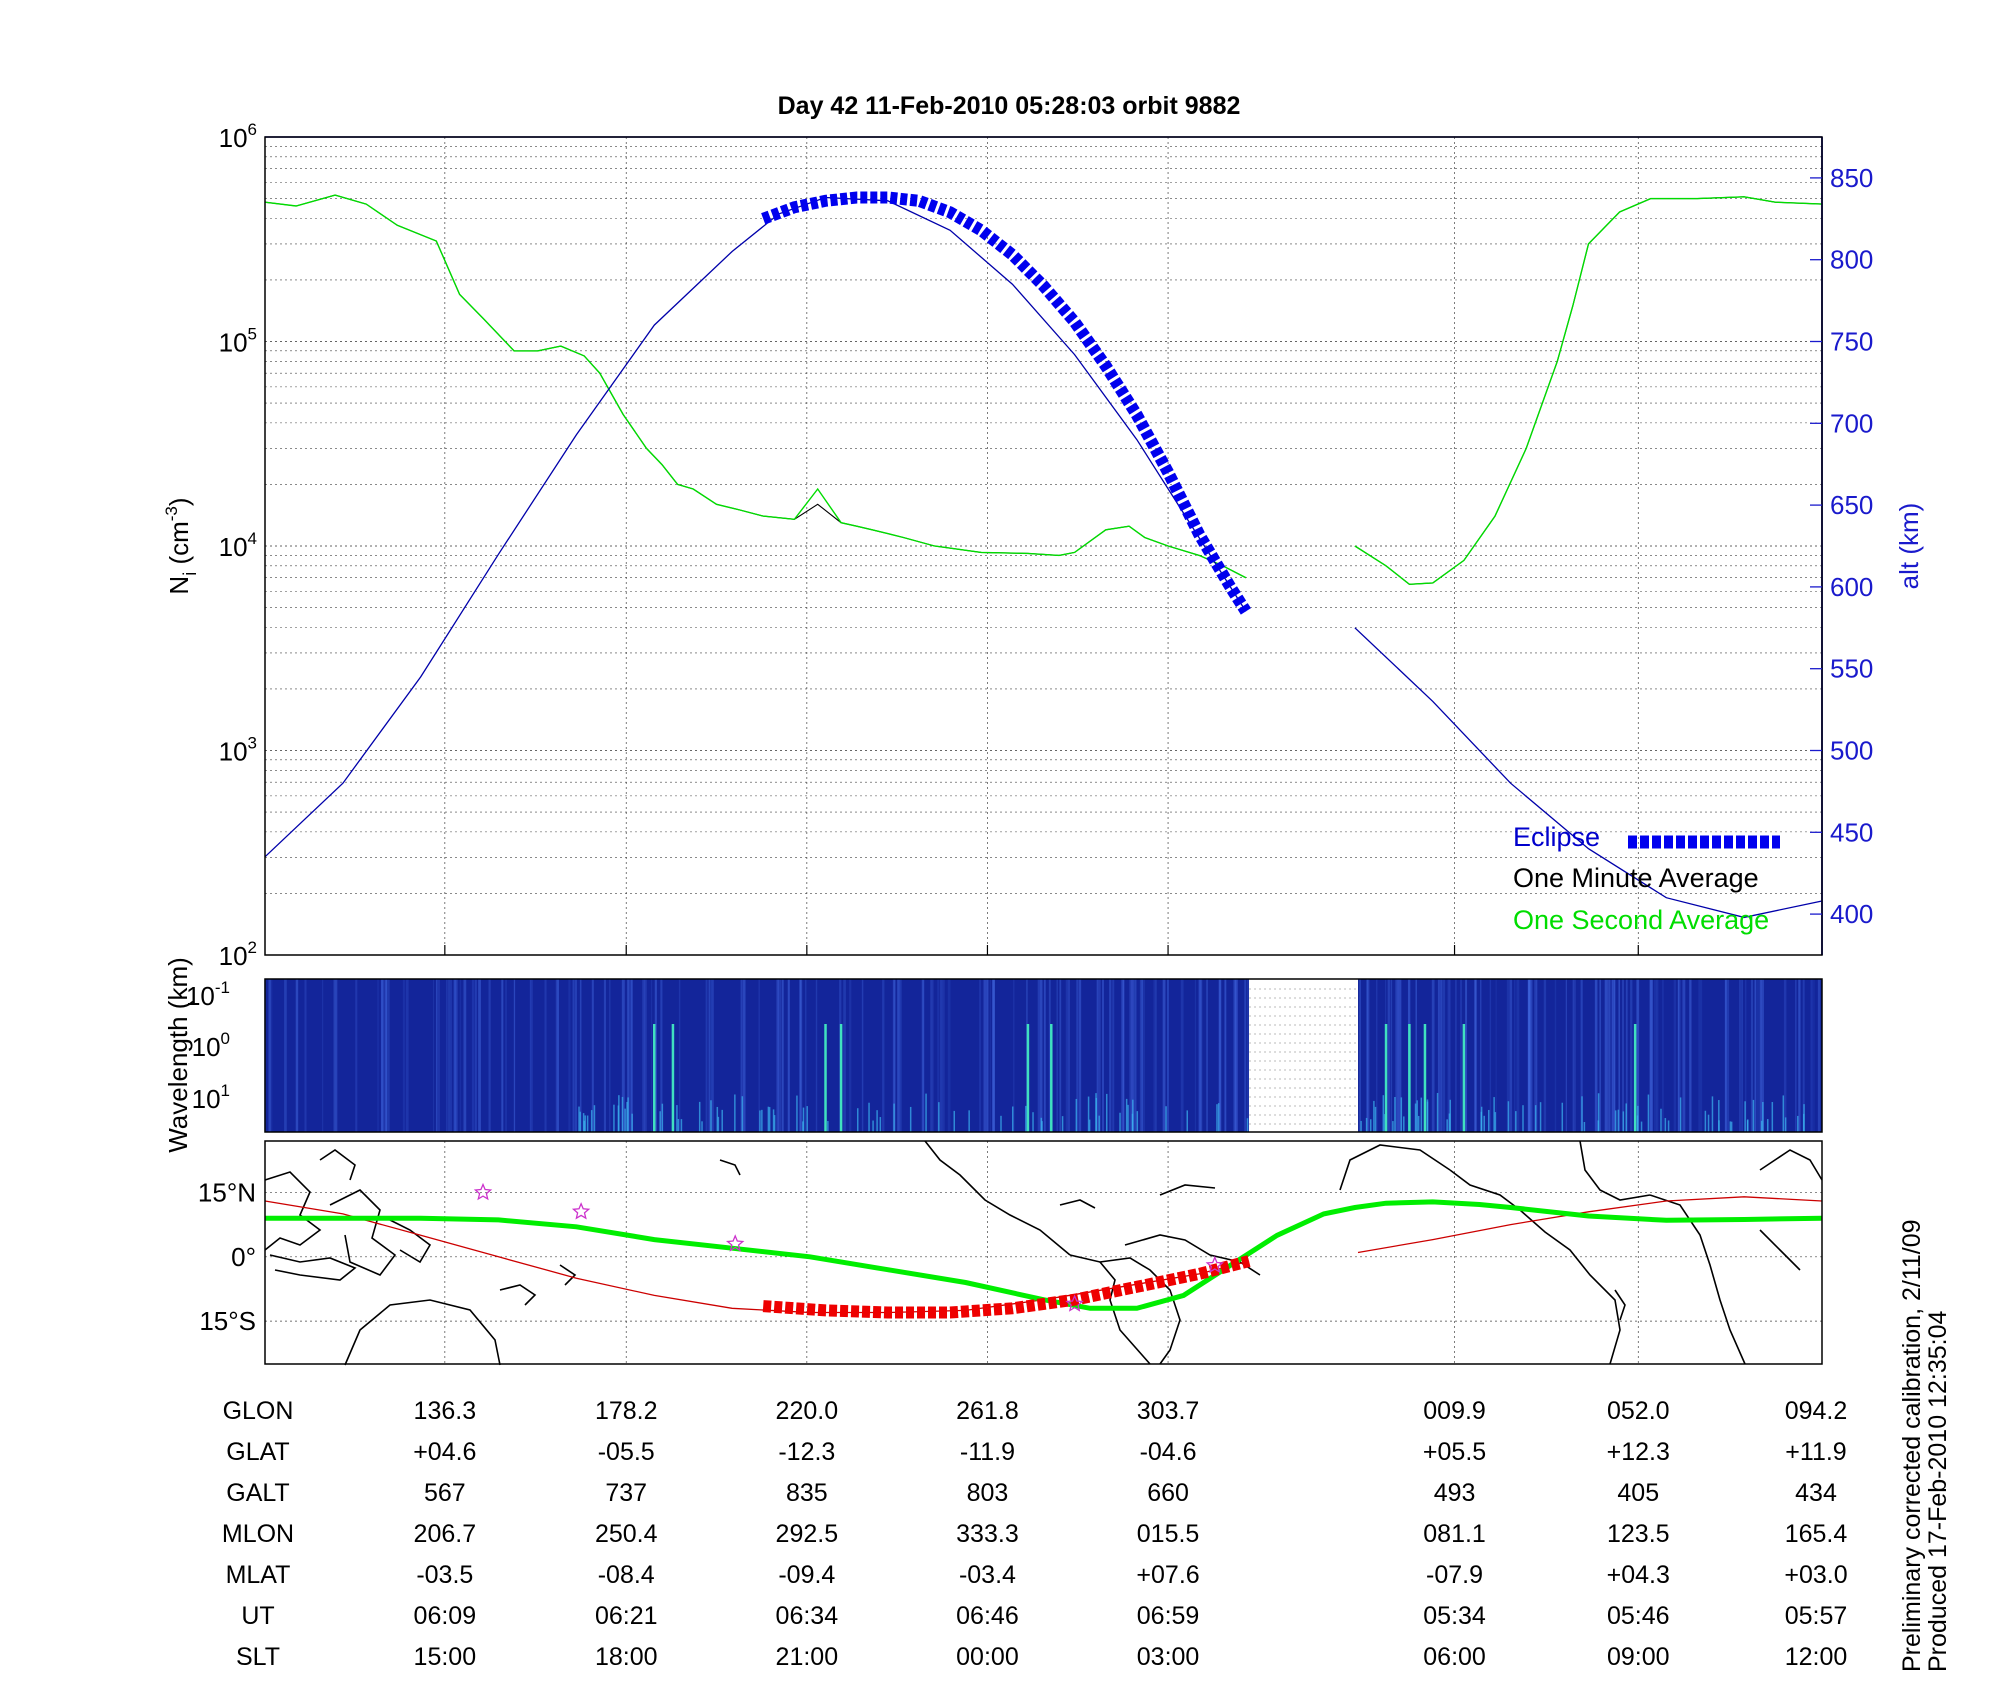 This screenshot has width=2000, height=1700. Describe the element at coordinates (1455, 1493) in the screenshot. I see `table-cell: 493` at that location.